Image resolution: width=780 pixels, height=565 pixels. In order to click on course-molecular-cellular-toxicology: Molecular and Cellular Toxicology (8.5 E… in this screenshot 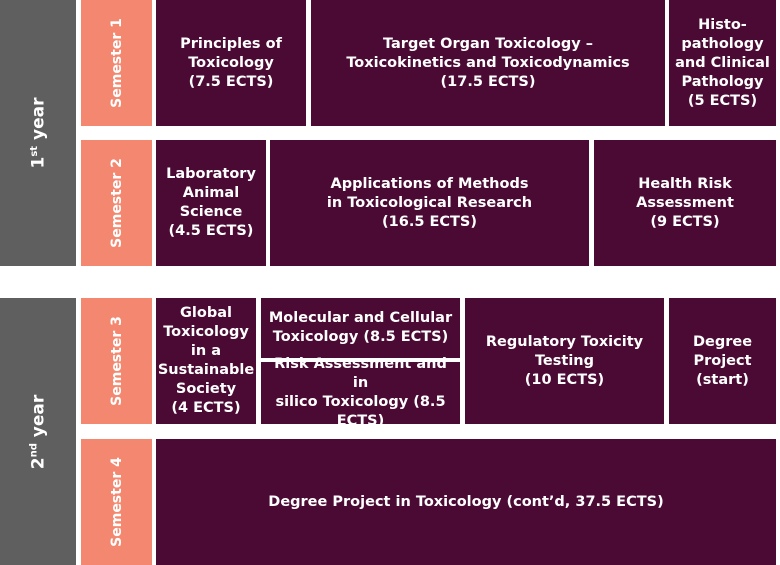, I will do `click(360, 328)`.